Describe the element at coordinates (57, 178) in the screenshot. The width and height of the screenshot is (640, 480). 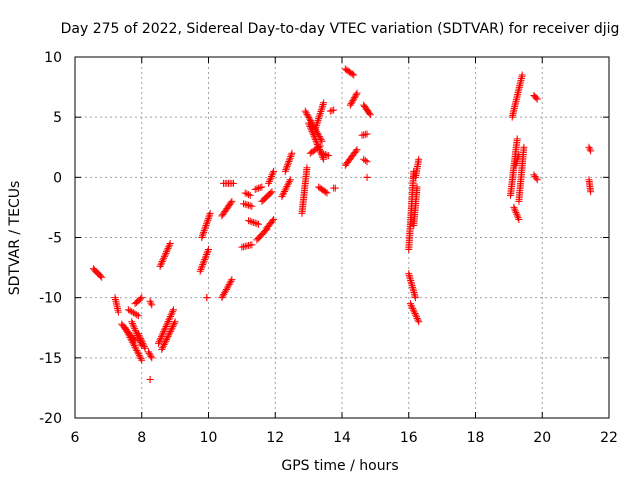
I see `y-tick-label: 0` at that location.